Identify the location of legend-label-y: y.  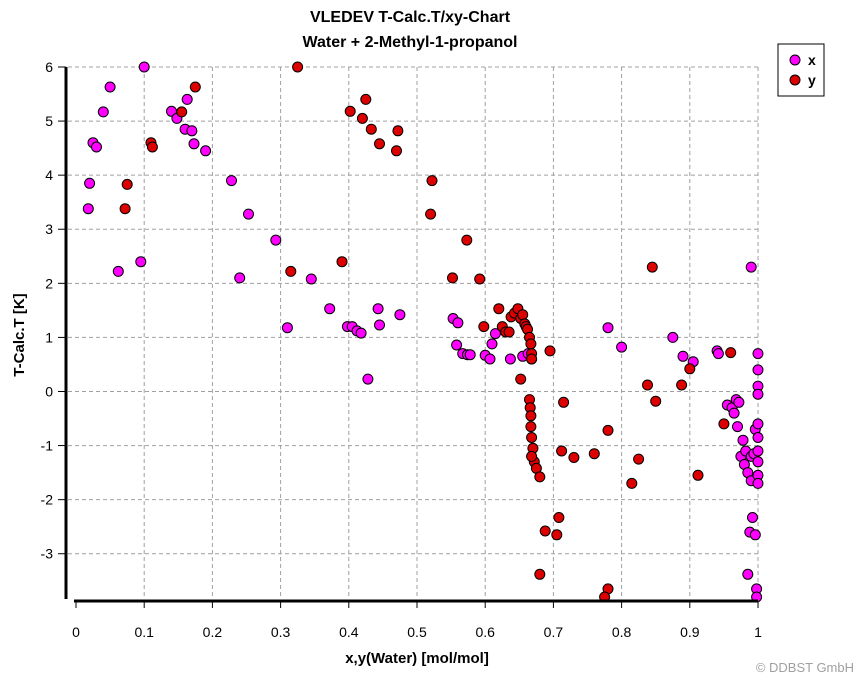
(812, 80).